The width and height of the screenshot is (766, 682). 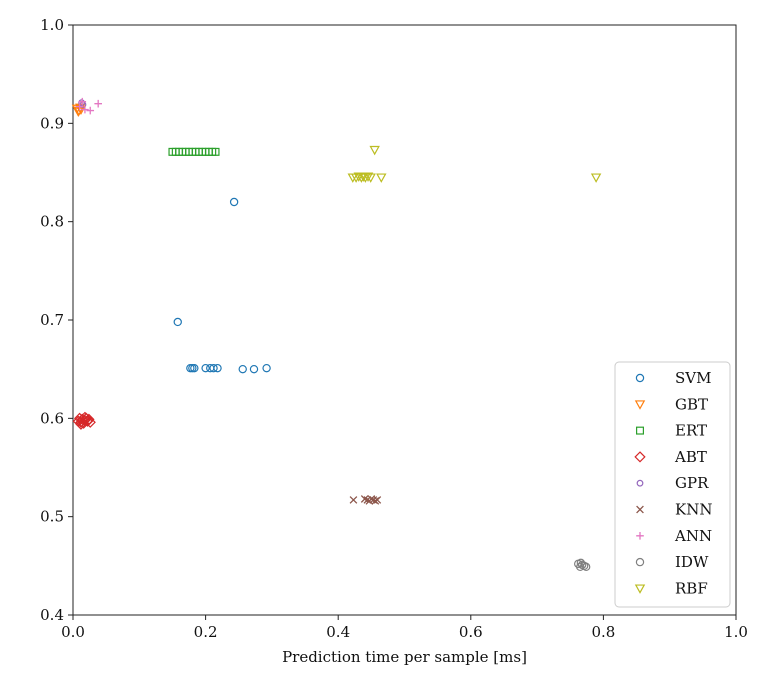 What do you see at coordinates (692, 562) in the screenshot?
I see `legend-label-idw: IDW` at bounding box center [692, 562].